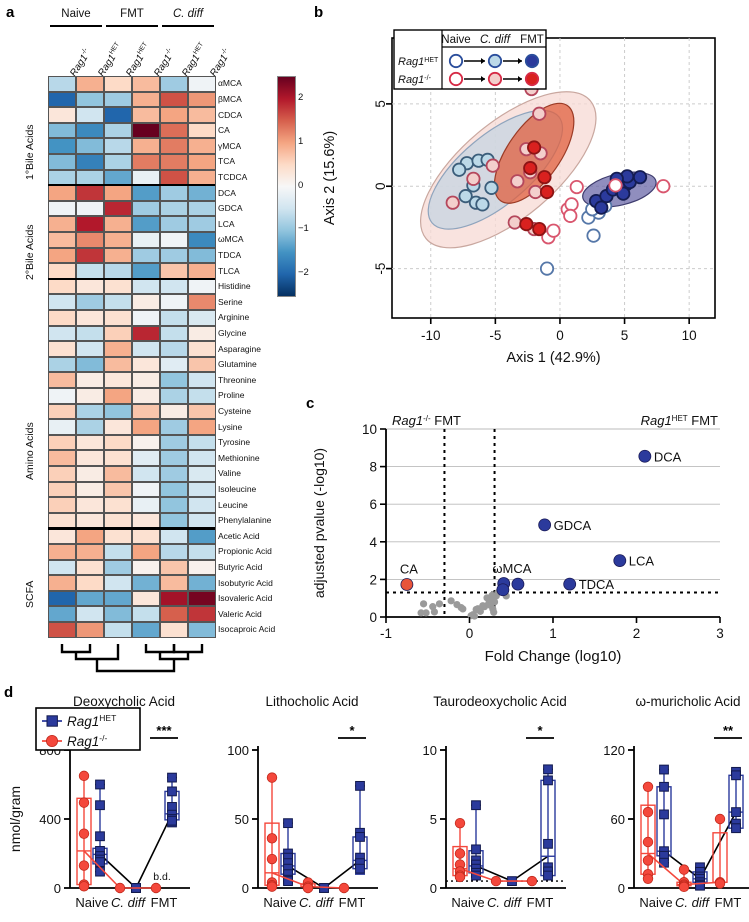 This screenshot has width=749, height=922. What do you see at coordinates (373, 467) in the screenshot?
I see `volcano-ytick-label: 8` at bounding box center [373, 467].